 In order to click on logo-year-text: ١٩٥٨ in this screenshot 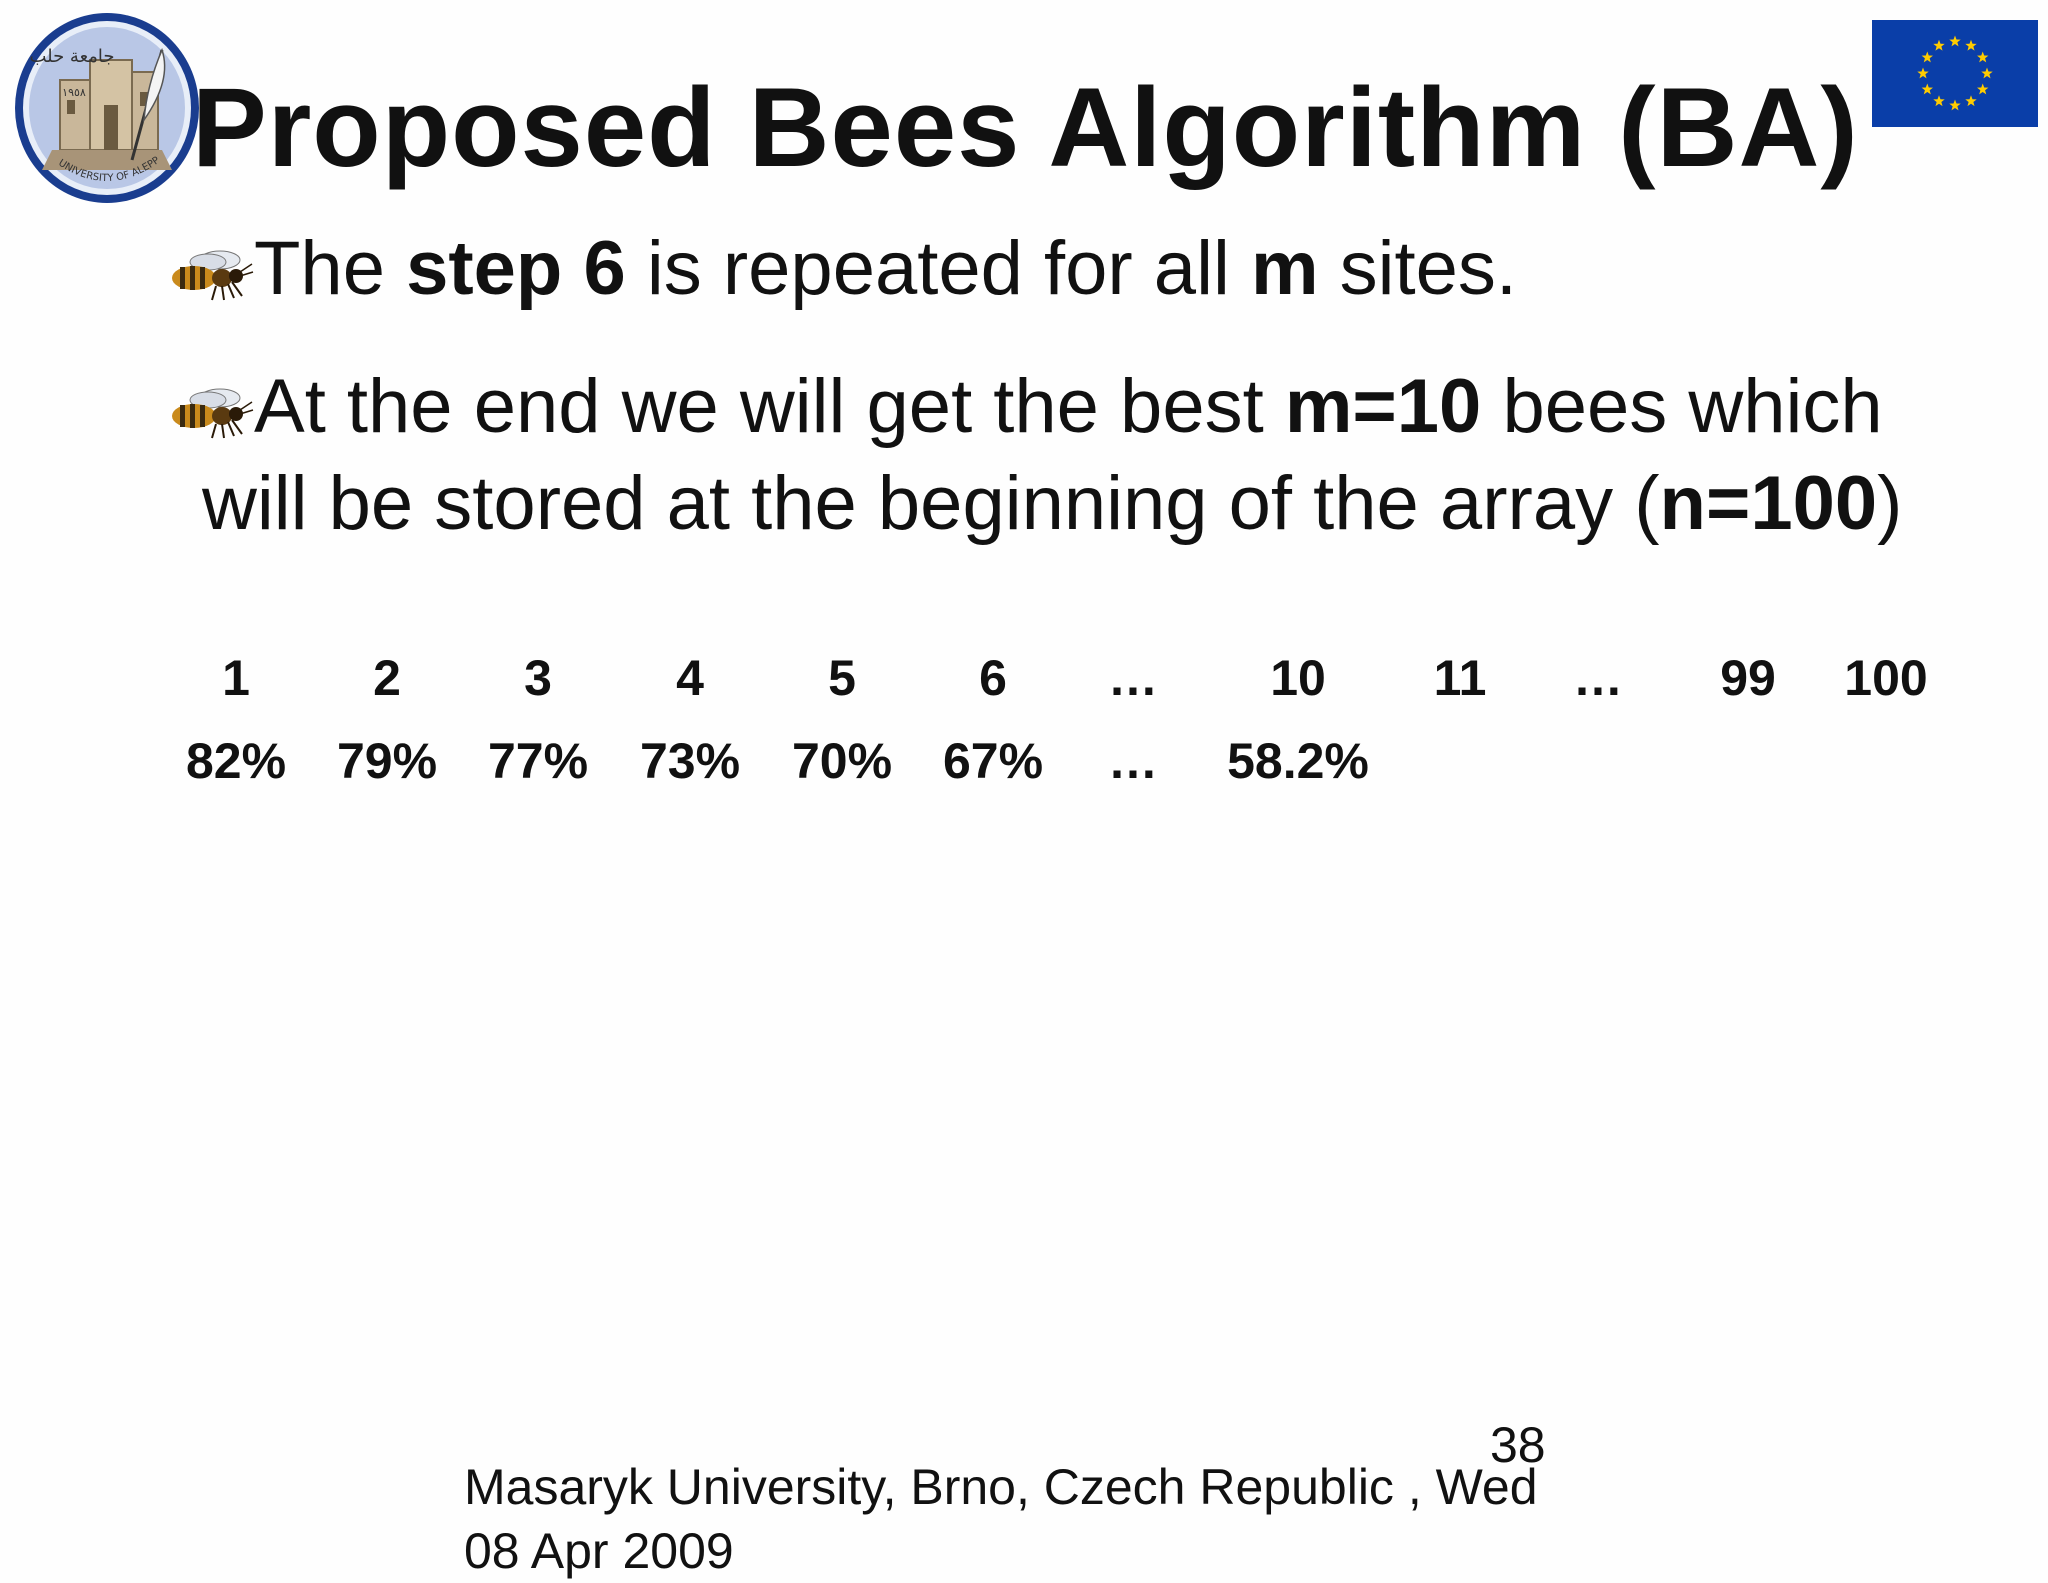, I will do `click(74, 92)`.